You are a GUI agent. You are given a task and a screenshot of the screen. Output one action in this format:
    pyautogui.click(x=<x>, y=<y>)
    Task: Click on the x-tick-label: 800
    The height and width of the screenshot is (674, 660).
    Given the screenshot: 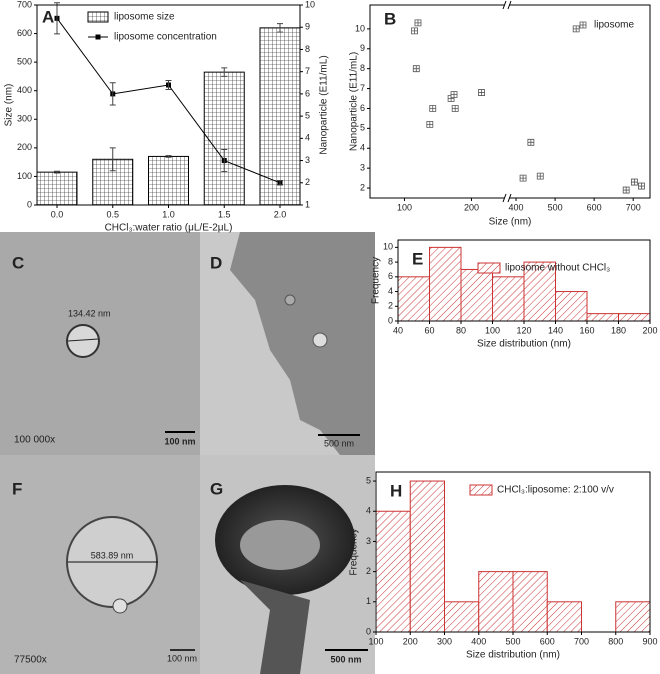 What is the action you would take?
    pyautogui.click(x=615, y=641)
    